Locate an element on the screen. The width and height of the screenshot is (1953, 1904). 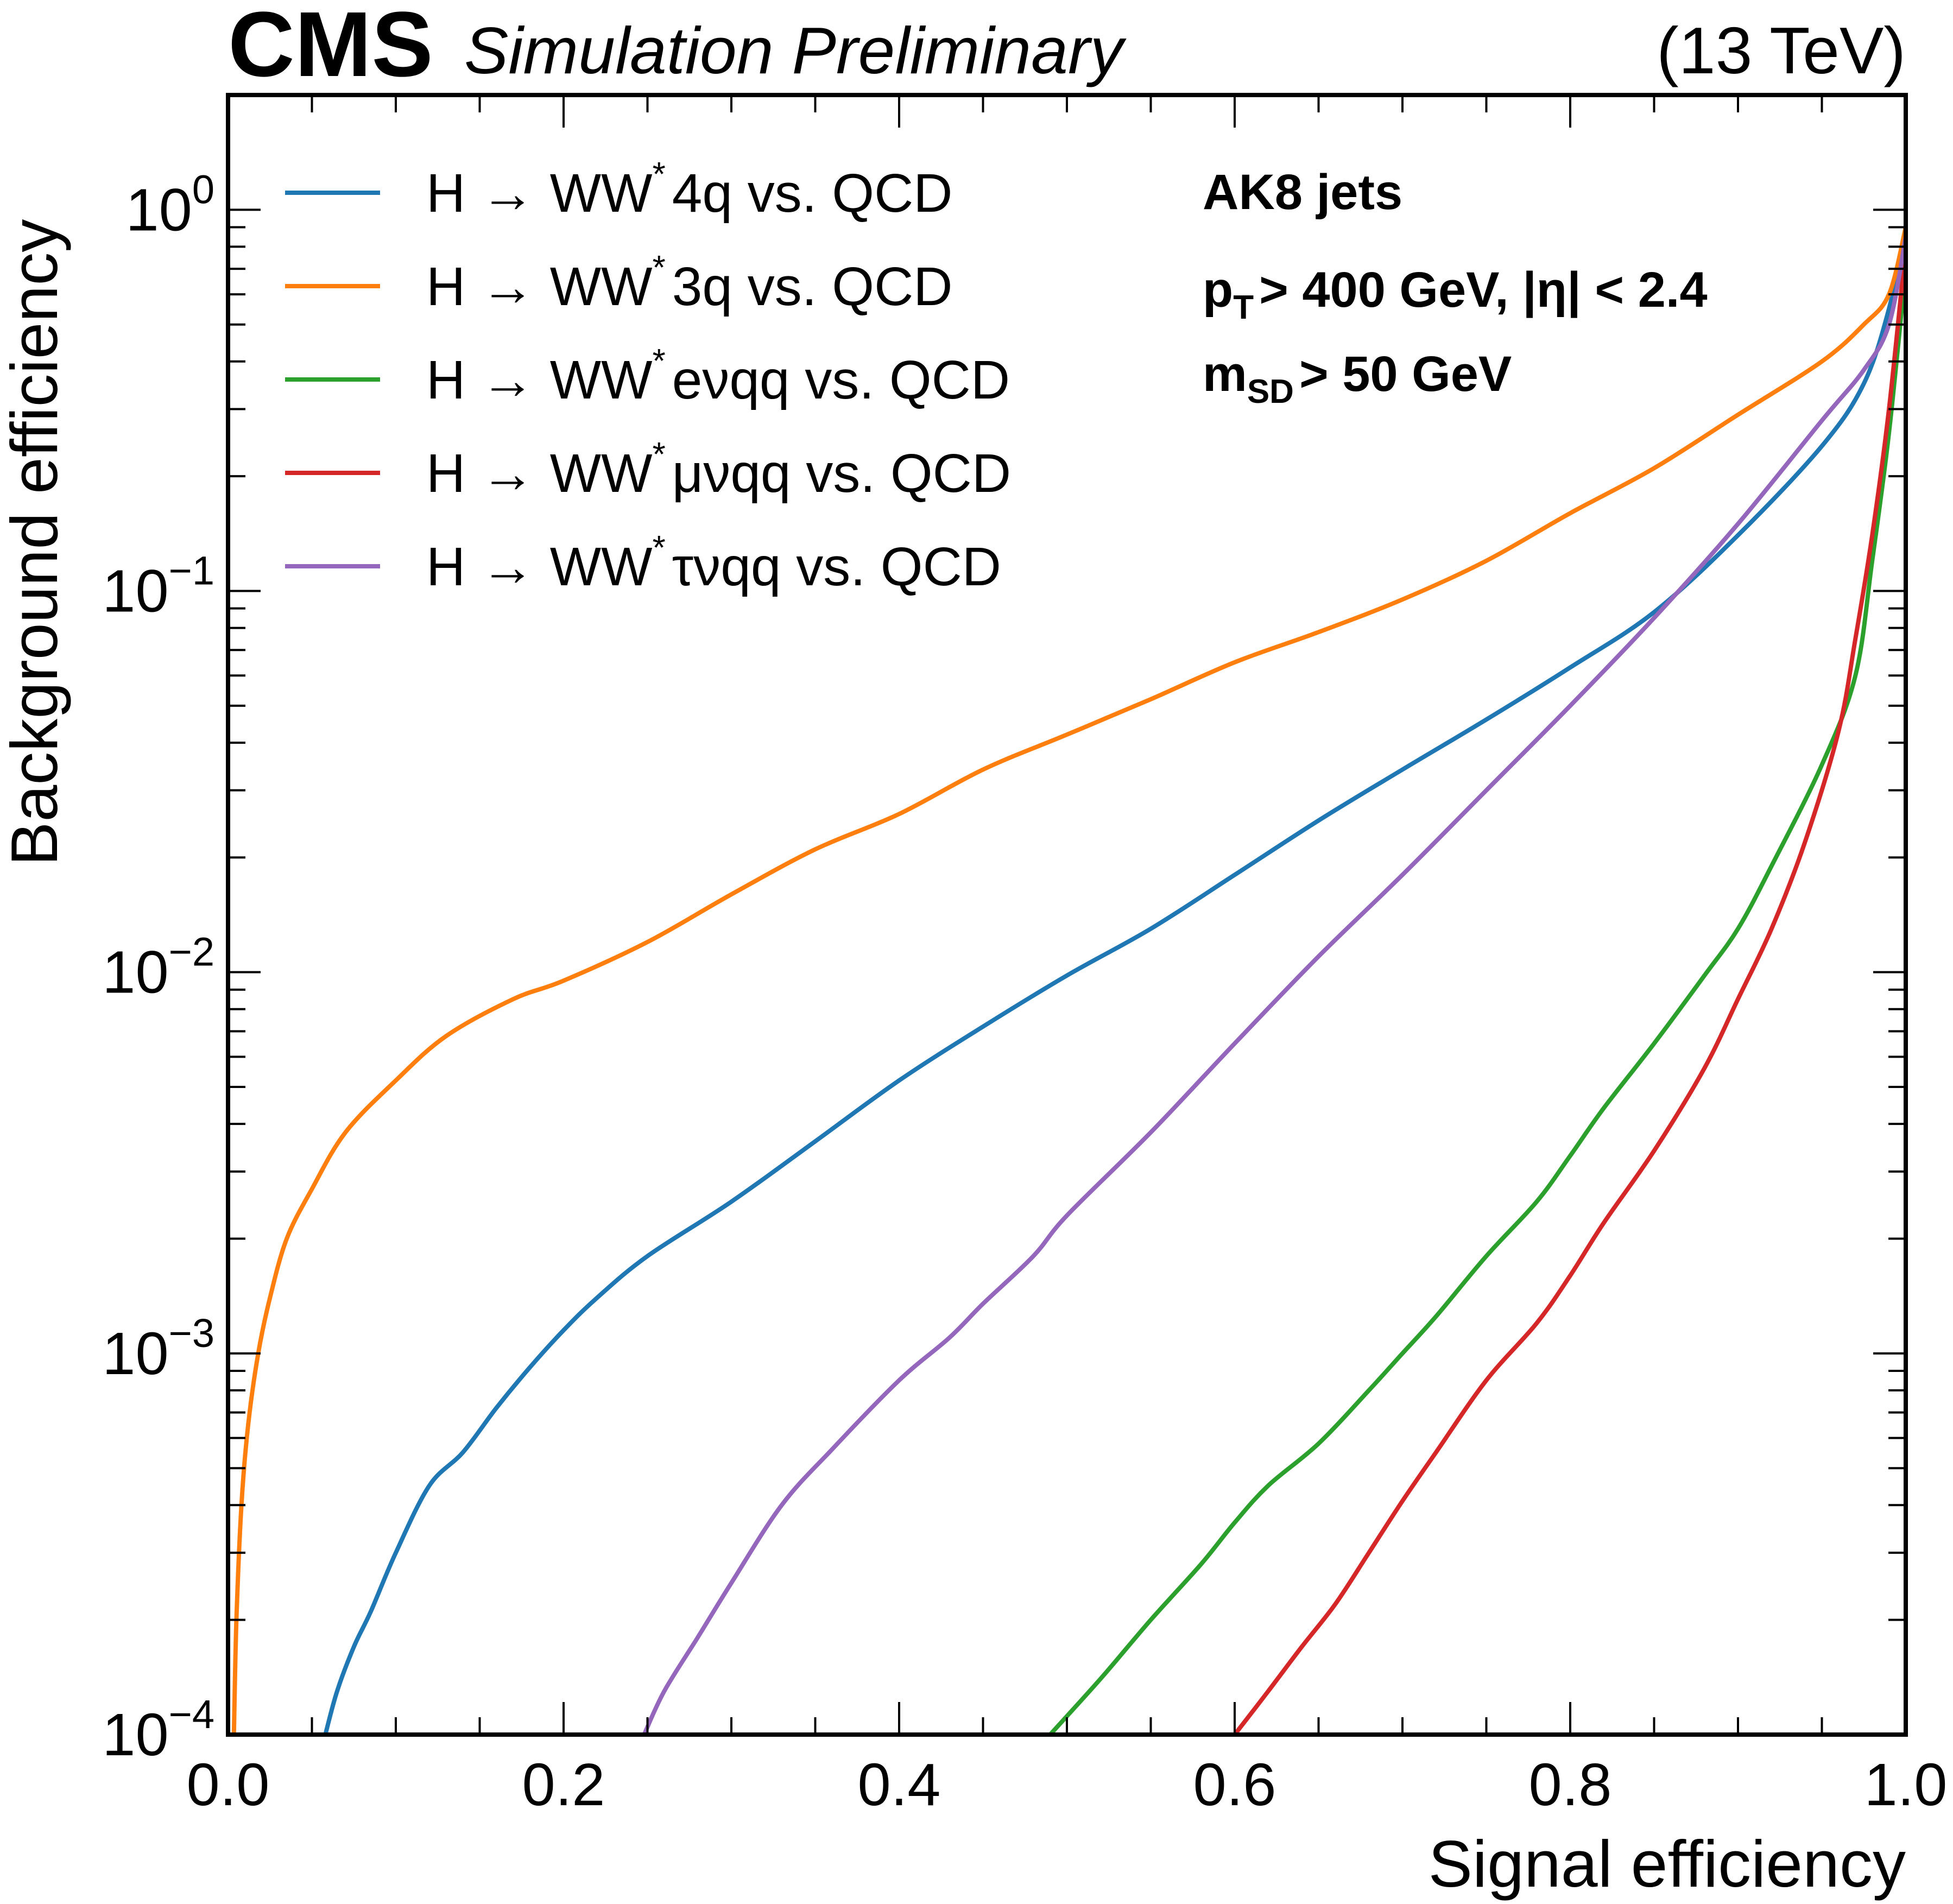
msd-symbol: m is located at coordinates (1225, 374).